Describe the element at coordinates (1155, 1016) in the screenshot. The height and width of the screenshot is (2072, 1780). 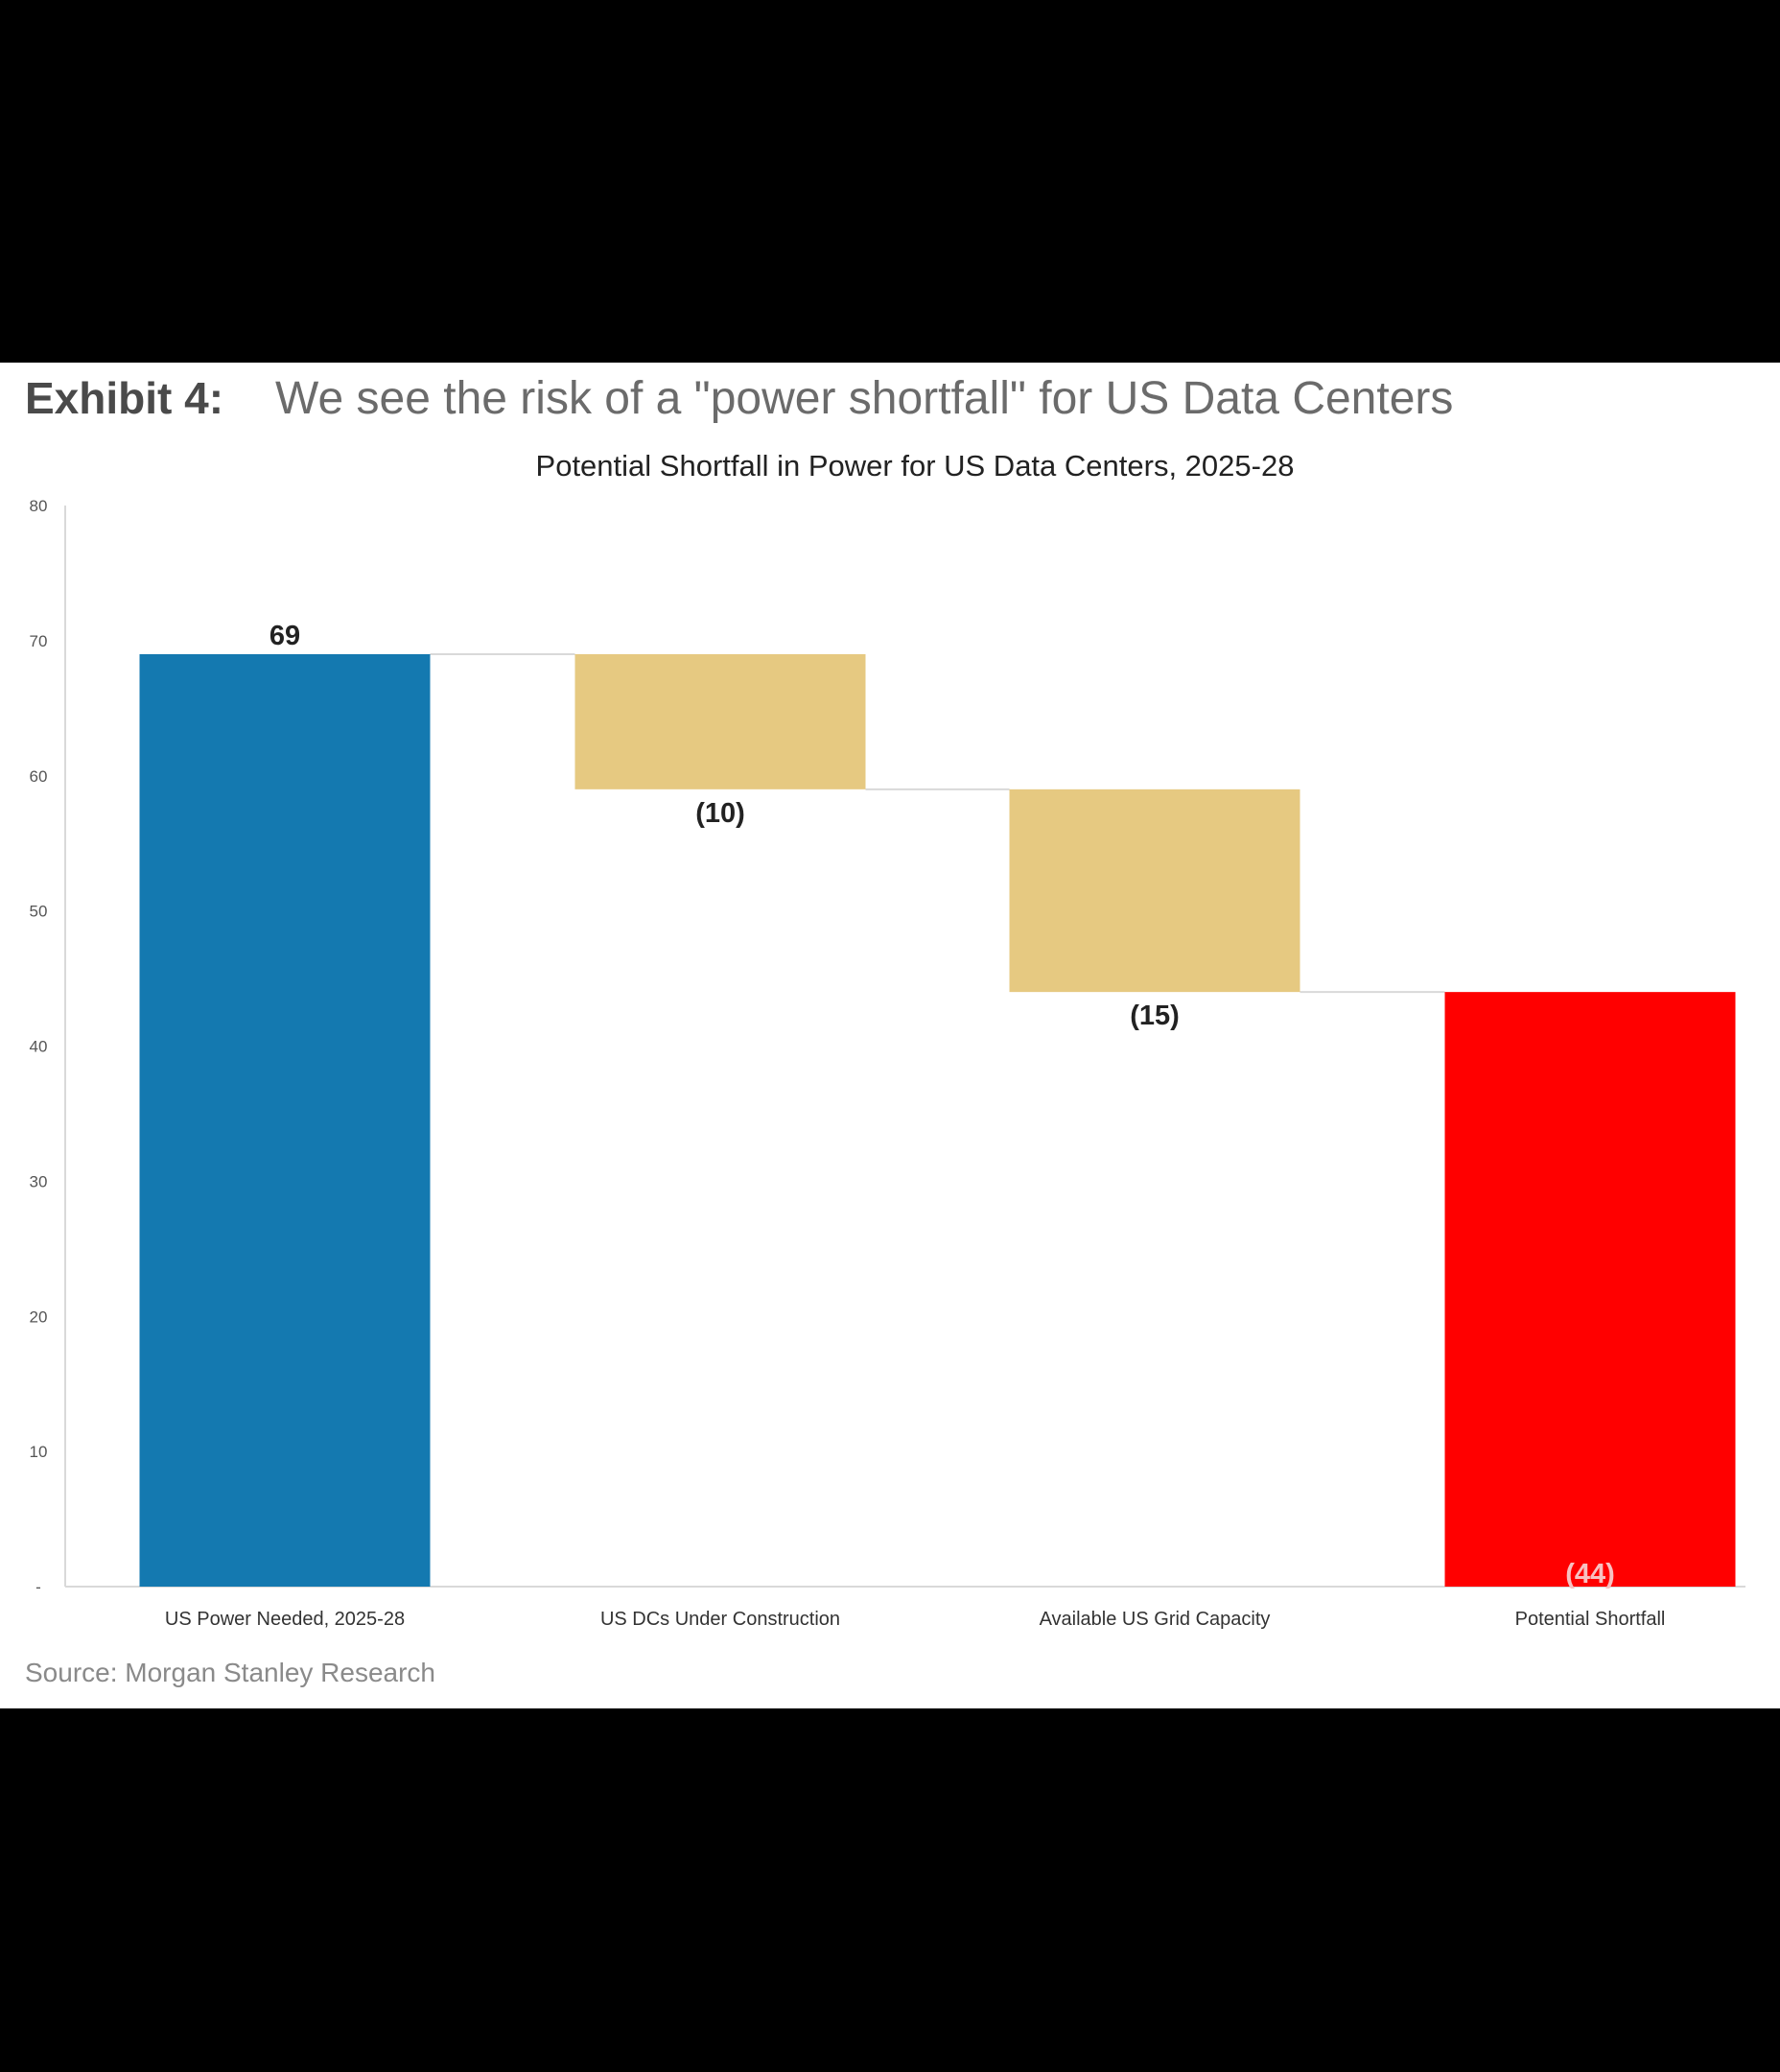
I see `bar-value-label: (15)` at that location.